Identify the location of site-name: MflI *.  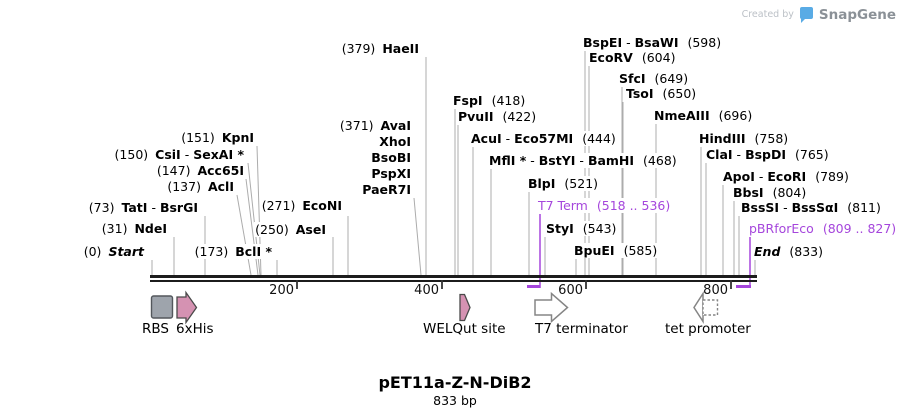
(508, 160).